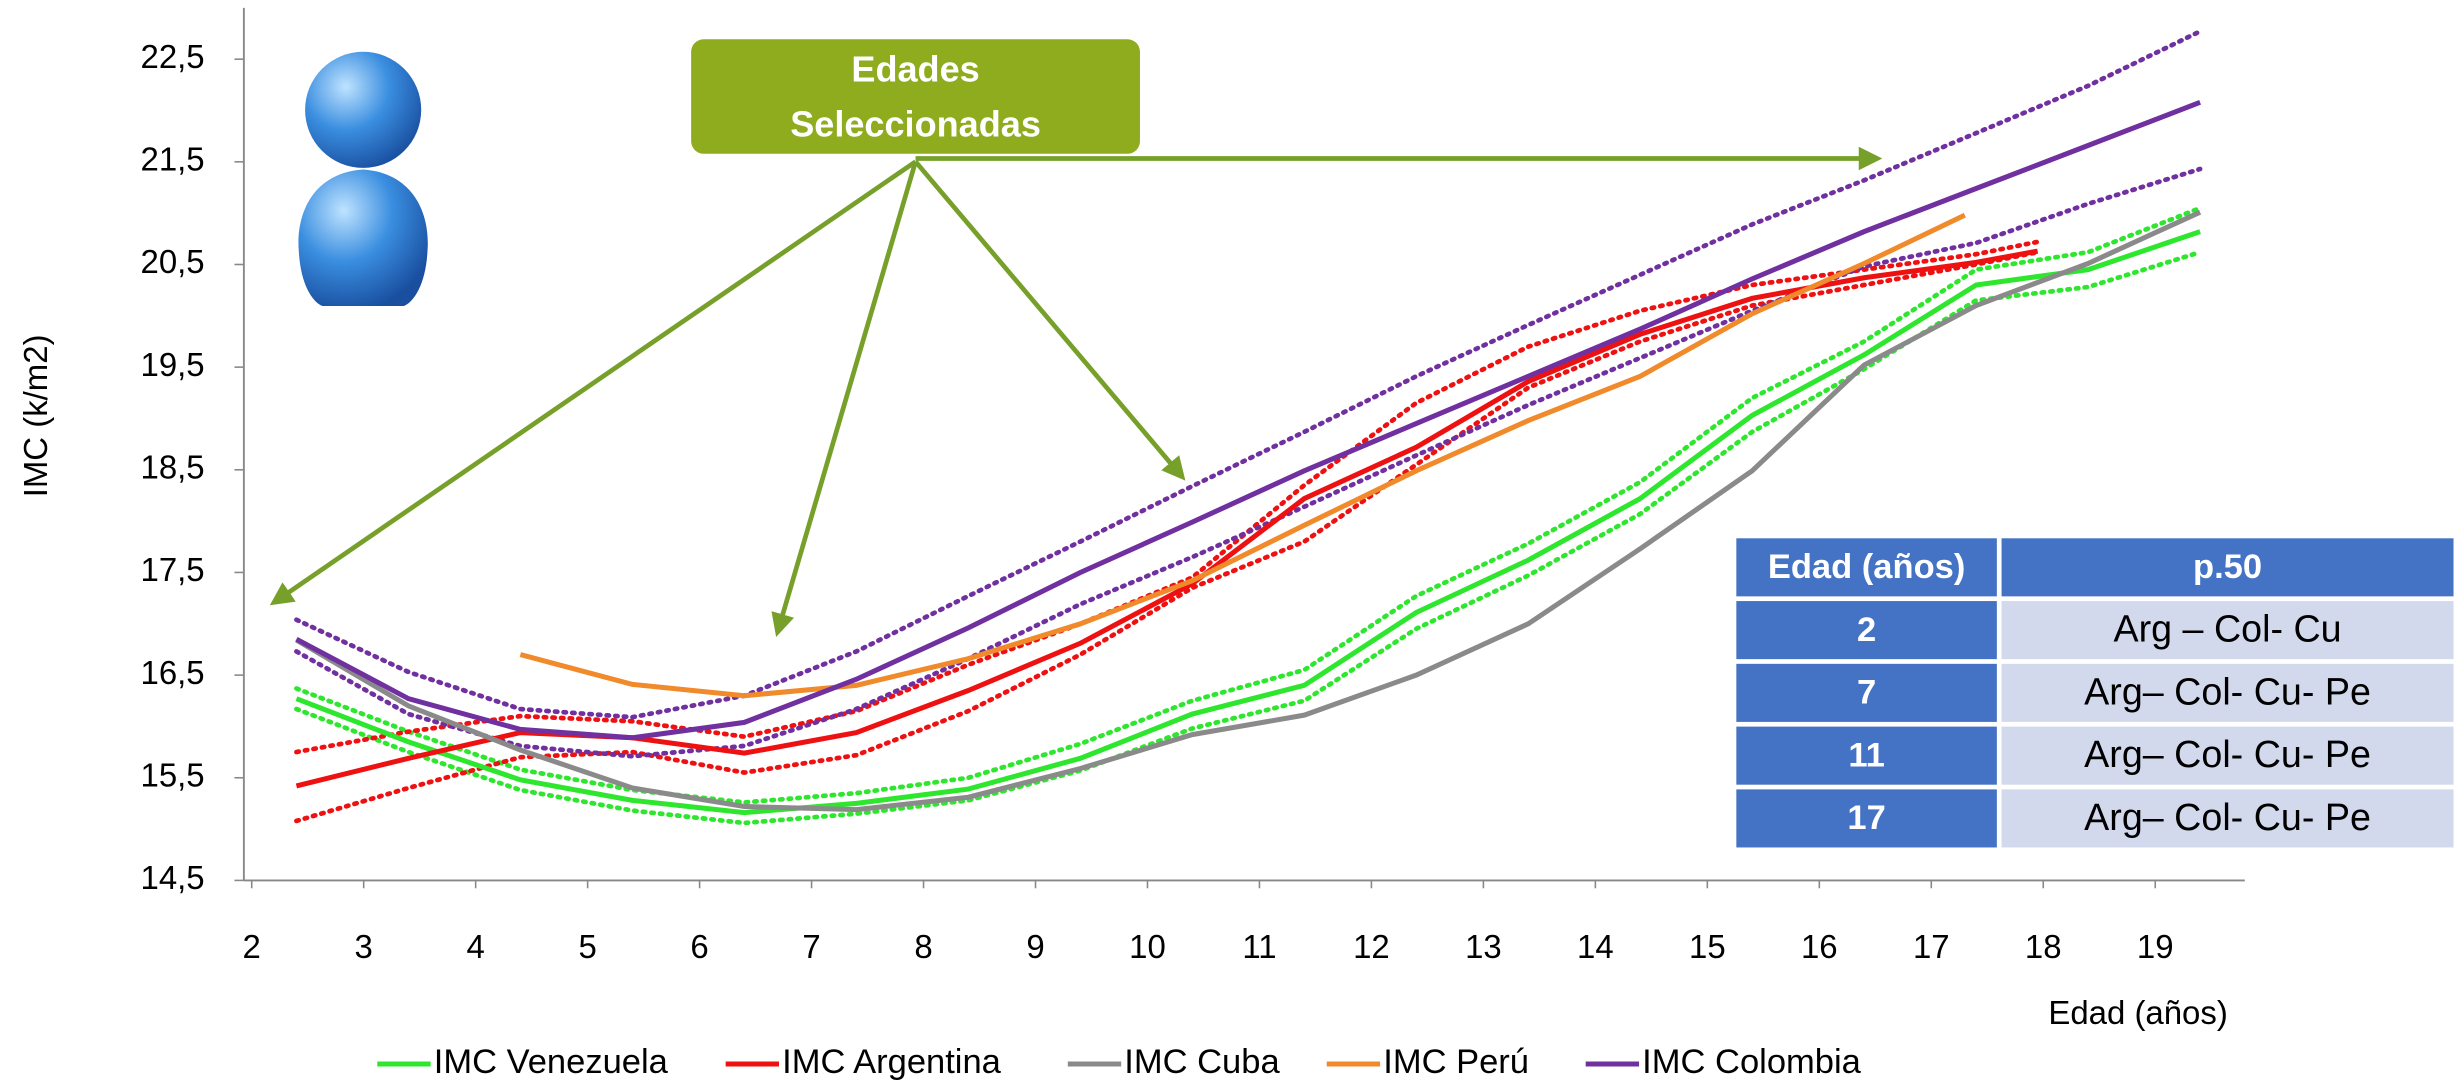 The height and width of the screenshot is (1086, 2462). What do you see at coordinates (1707, 946) in the screenshot?
I see `x-tick-label: 15` at bounding box center [1707, 946].